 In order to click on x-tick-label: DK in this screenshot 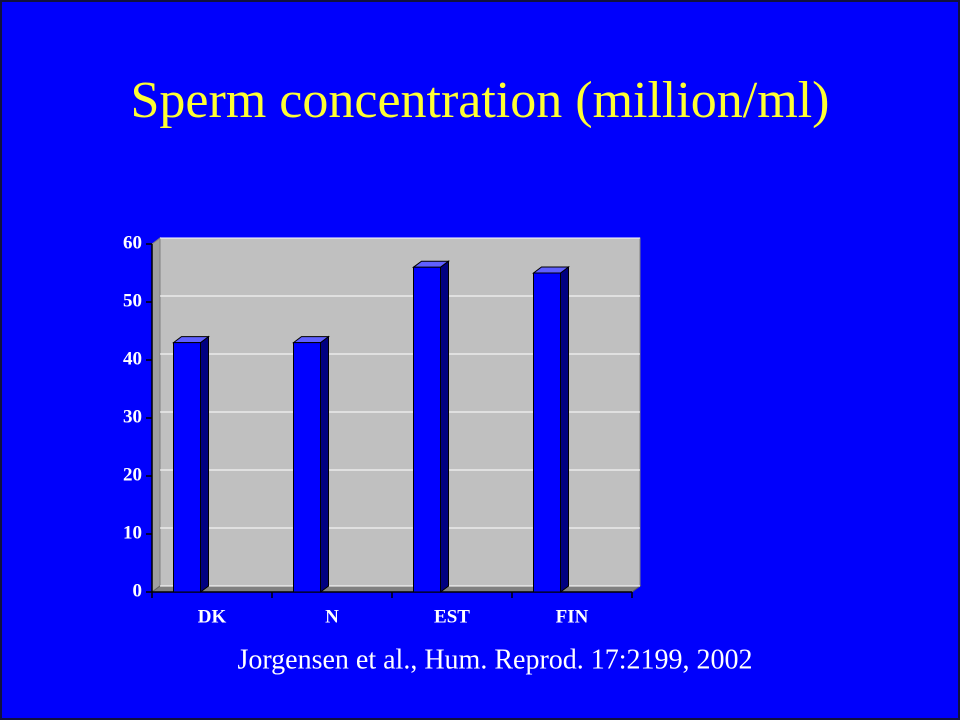, I will do `click(212, 616)`.